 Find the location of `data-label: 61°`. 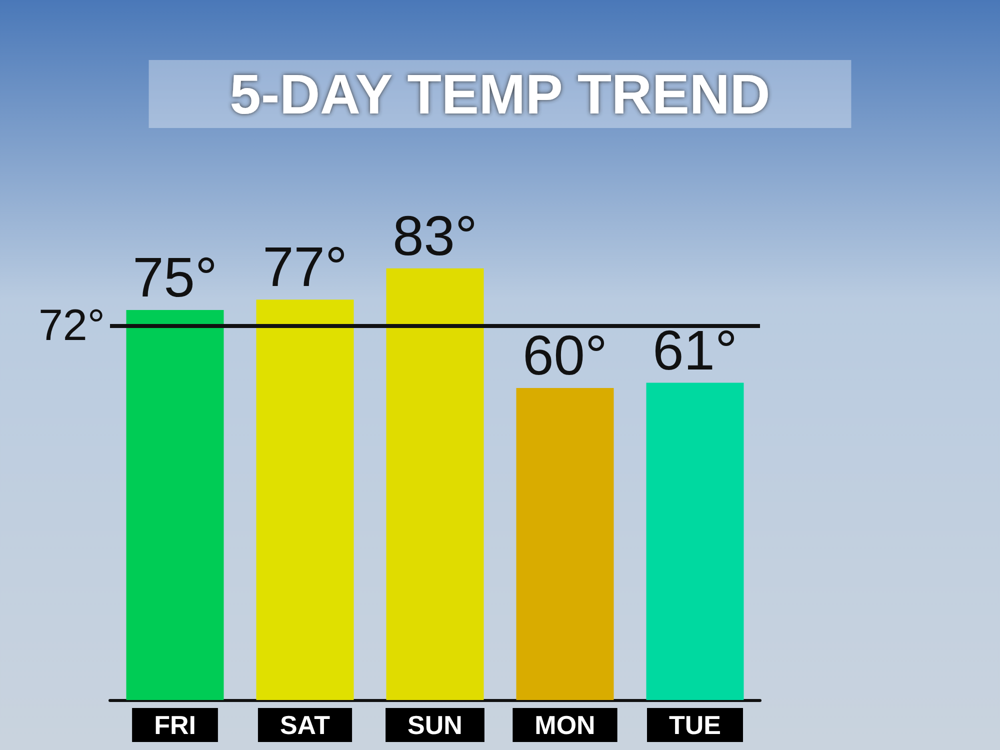

data-label: 61° is located at coordinates (695, 350).